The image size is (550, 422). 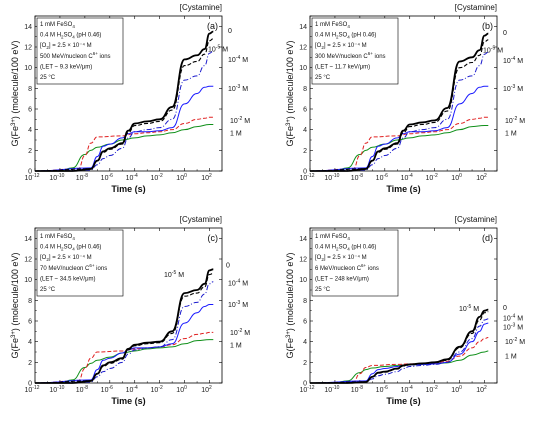 What do you see at coordinates (487, 238) in the screenshot?
I see `panel-letter: (d)` at bounding box center [487, 238].